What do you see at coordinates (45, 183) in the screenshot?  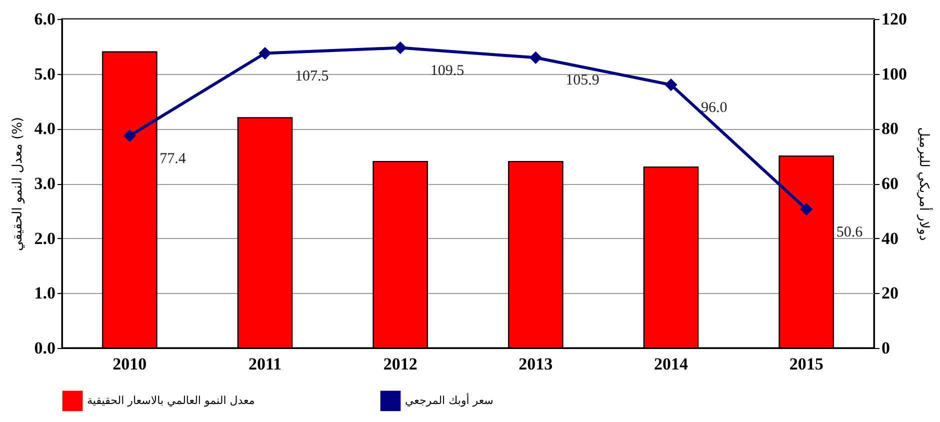 I see `y-tick-label: 3.0` at bounding box center [45, 183].